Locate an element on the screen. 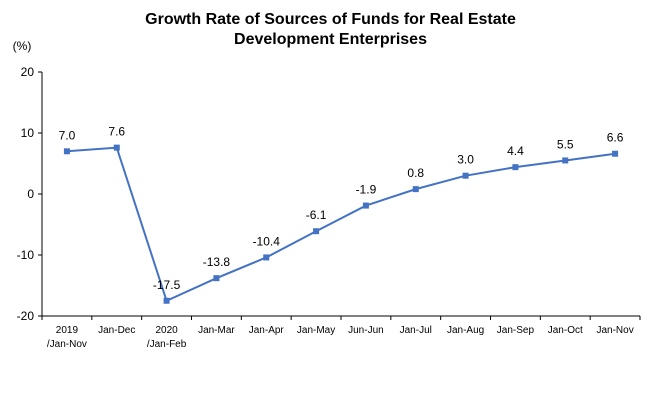 The image size is (661, 406). data-label: -6.1 is located at coordinates (316, 215).